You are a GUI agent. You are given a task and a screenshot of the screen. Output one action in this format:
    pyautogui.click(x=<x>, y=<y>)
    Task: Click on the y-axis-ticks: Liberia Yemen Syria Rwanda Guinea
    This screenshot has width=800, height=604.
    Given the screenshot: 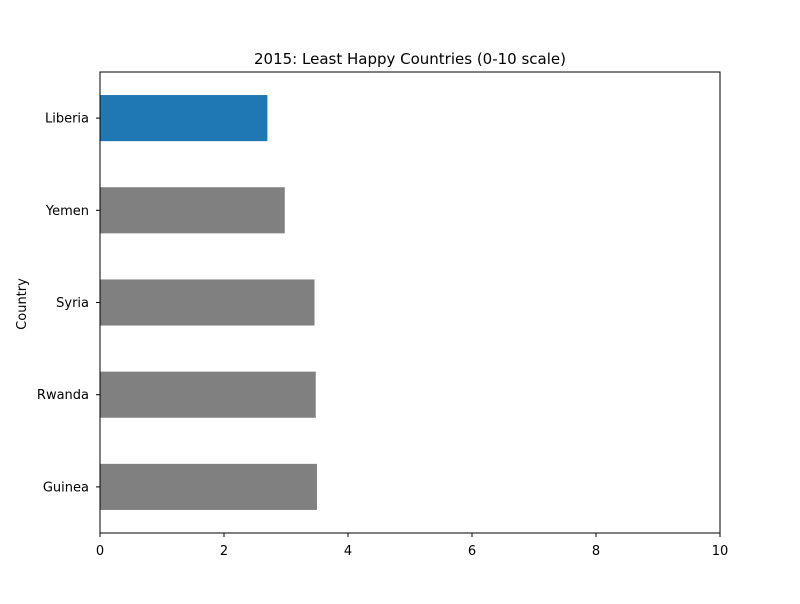 What is the action you would take?
    pyautogui.click(x=68, y=303)
    